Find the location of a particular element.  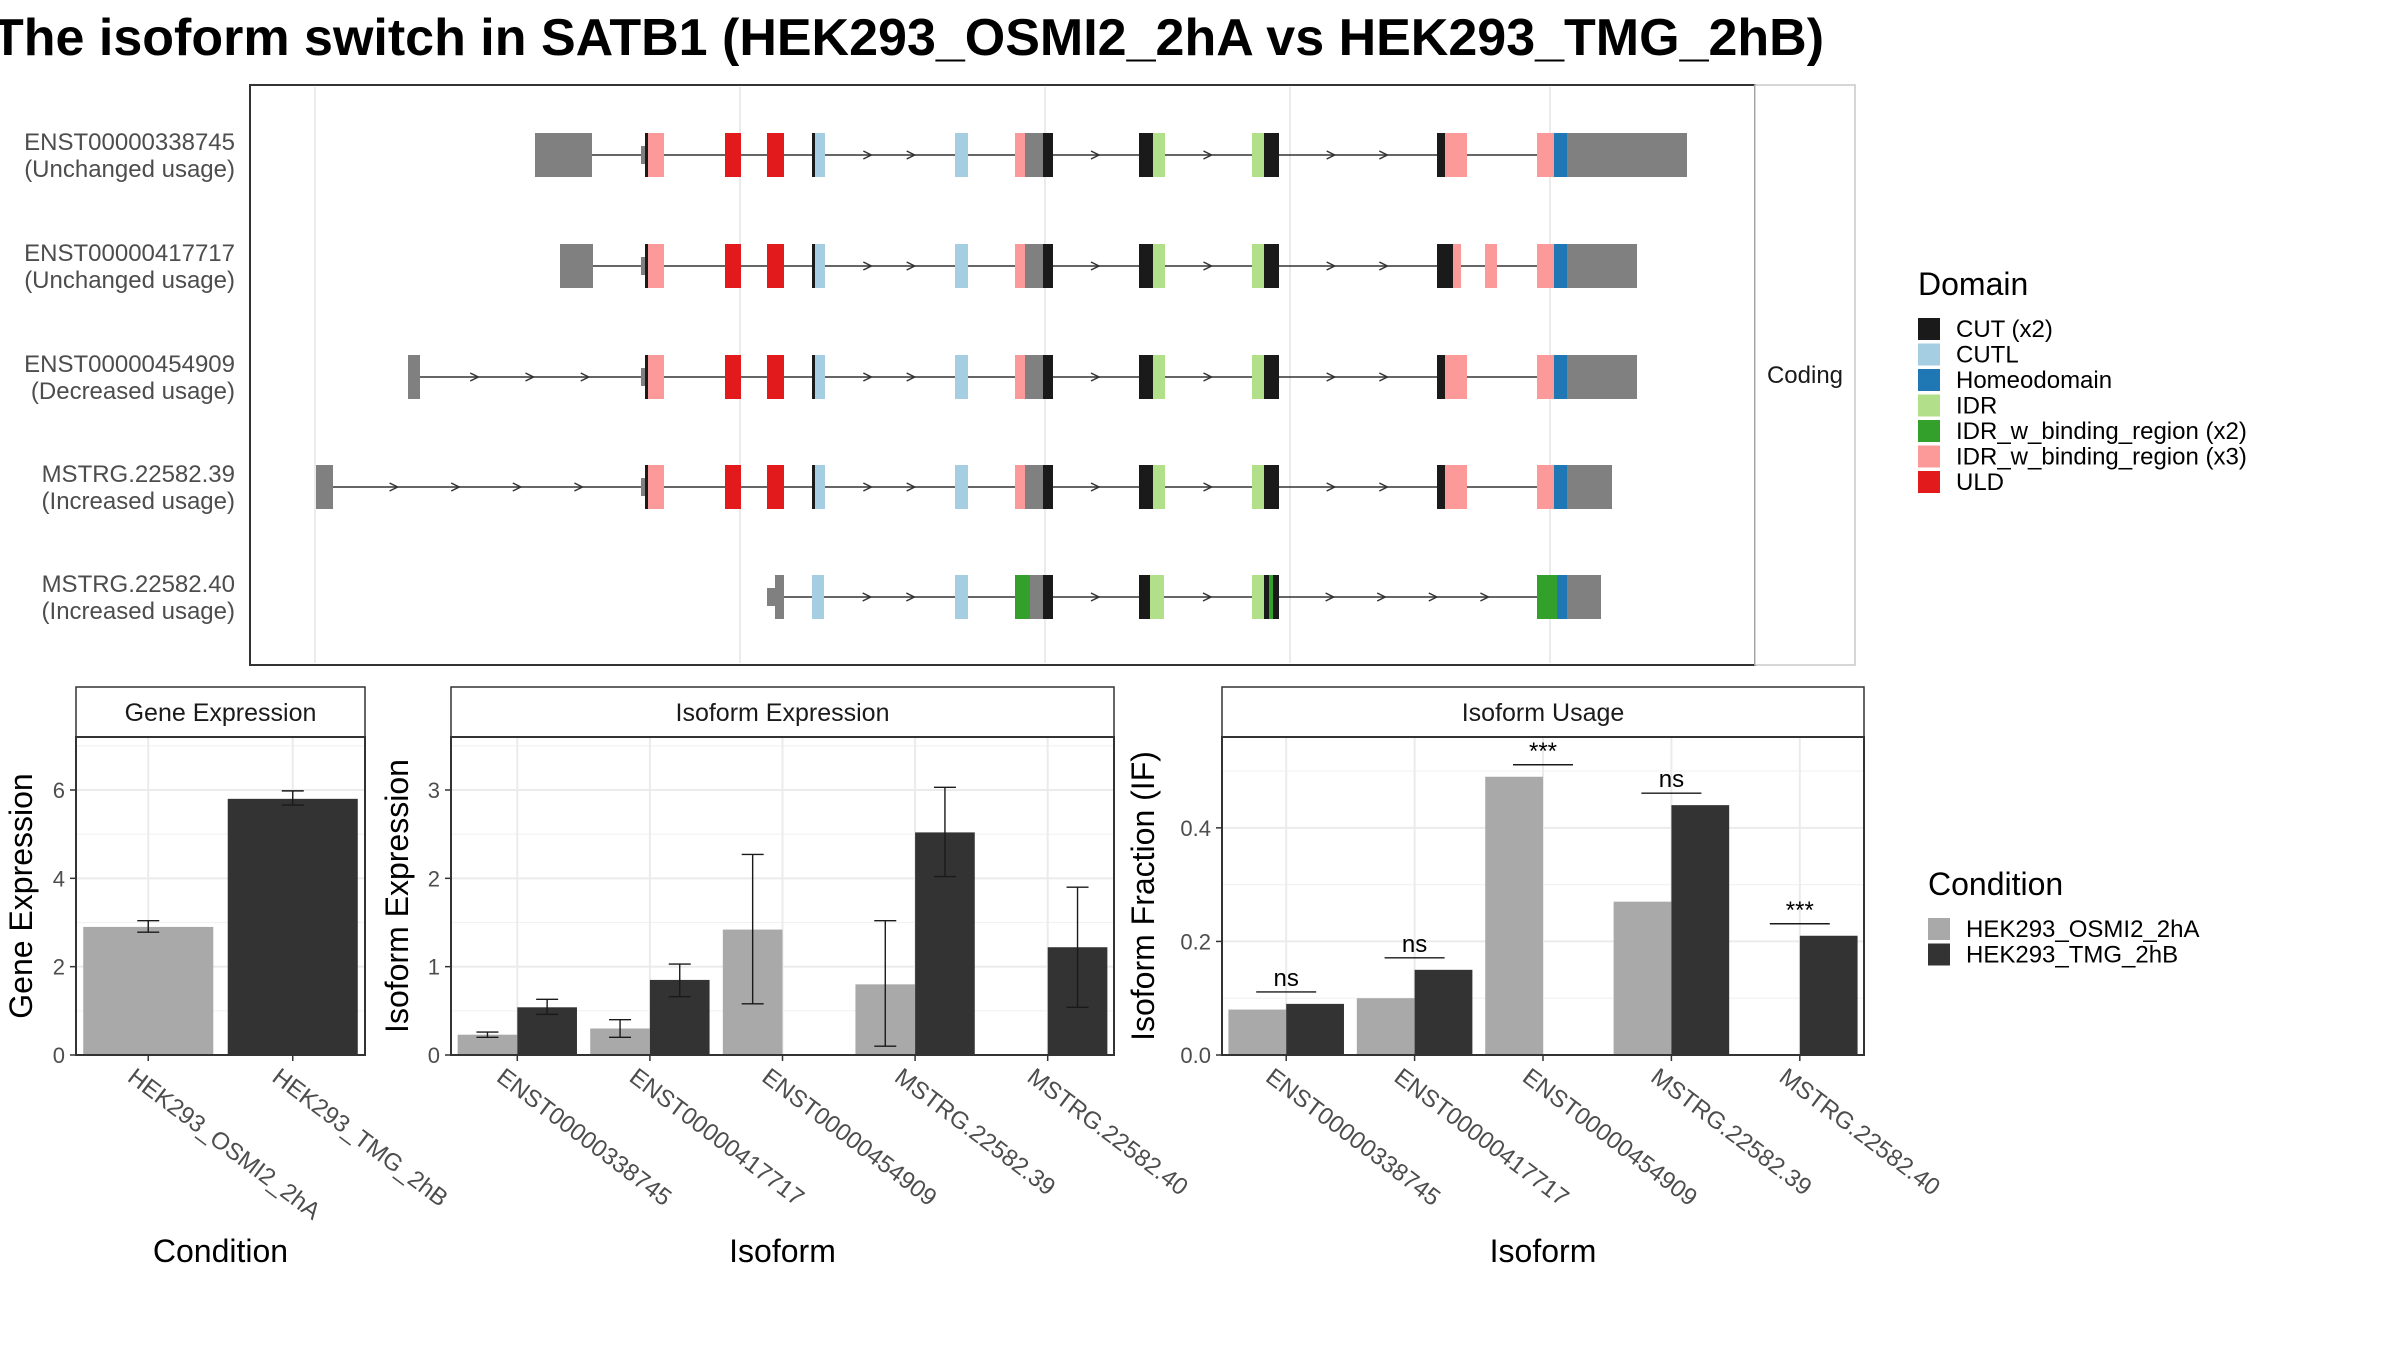

small-exon is located at coordinates (644, 487).